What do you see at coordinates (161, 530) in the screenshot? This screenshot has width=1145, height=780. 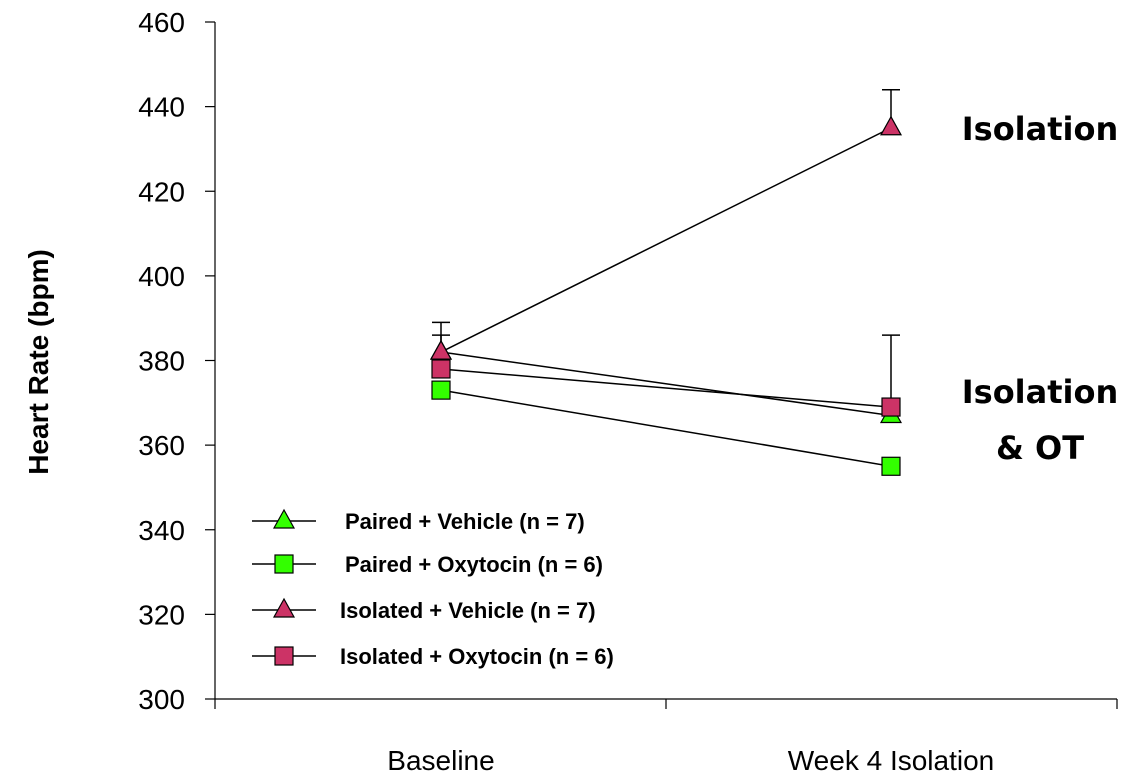 I see `y-tick-label: 340` at bounding box center [161, 530].